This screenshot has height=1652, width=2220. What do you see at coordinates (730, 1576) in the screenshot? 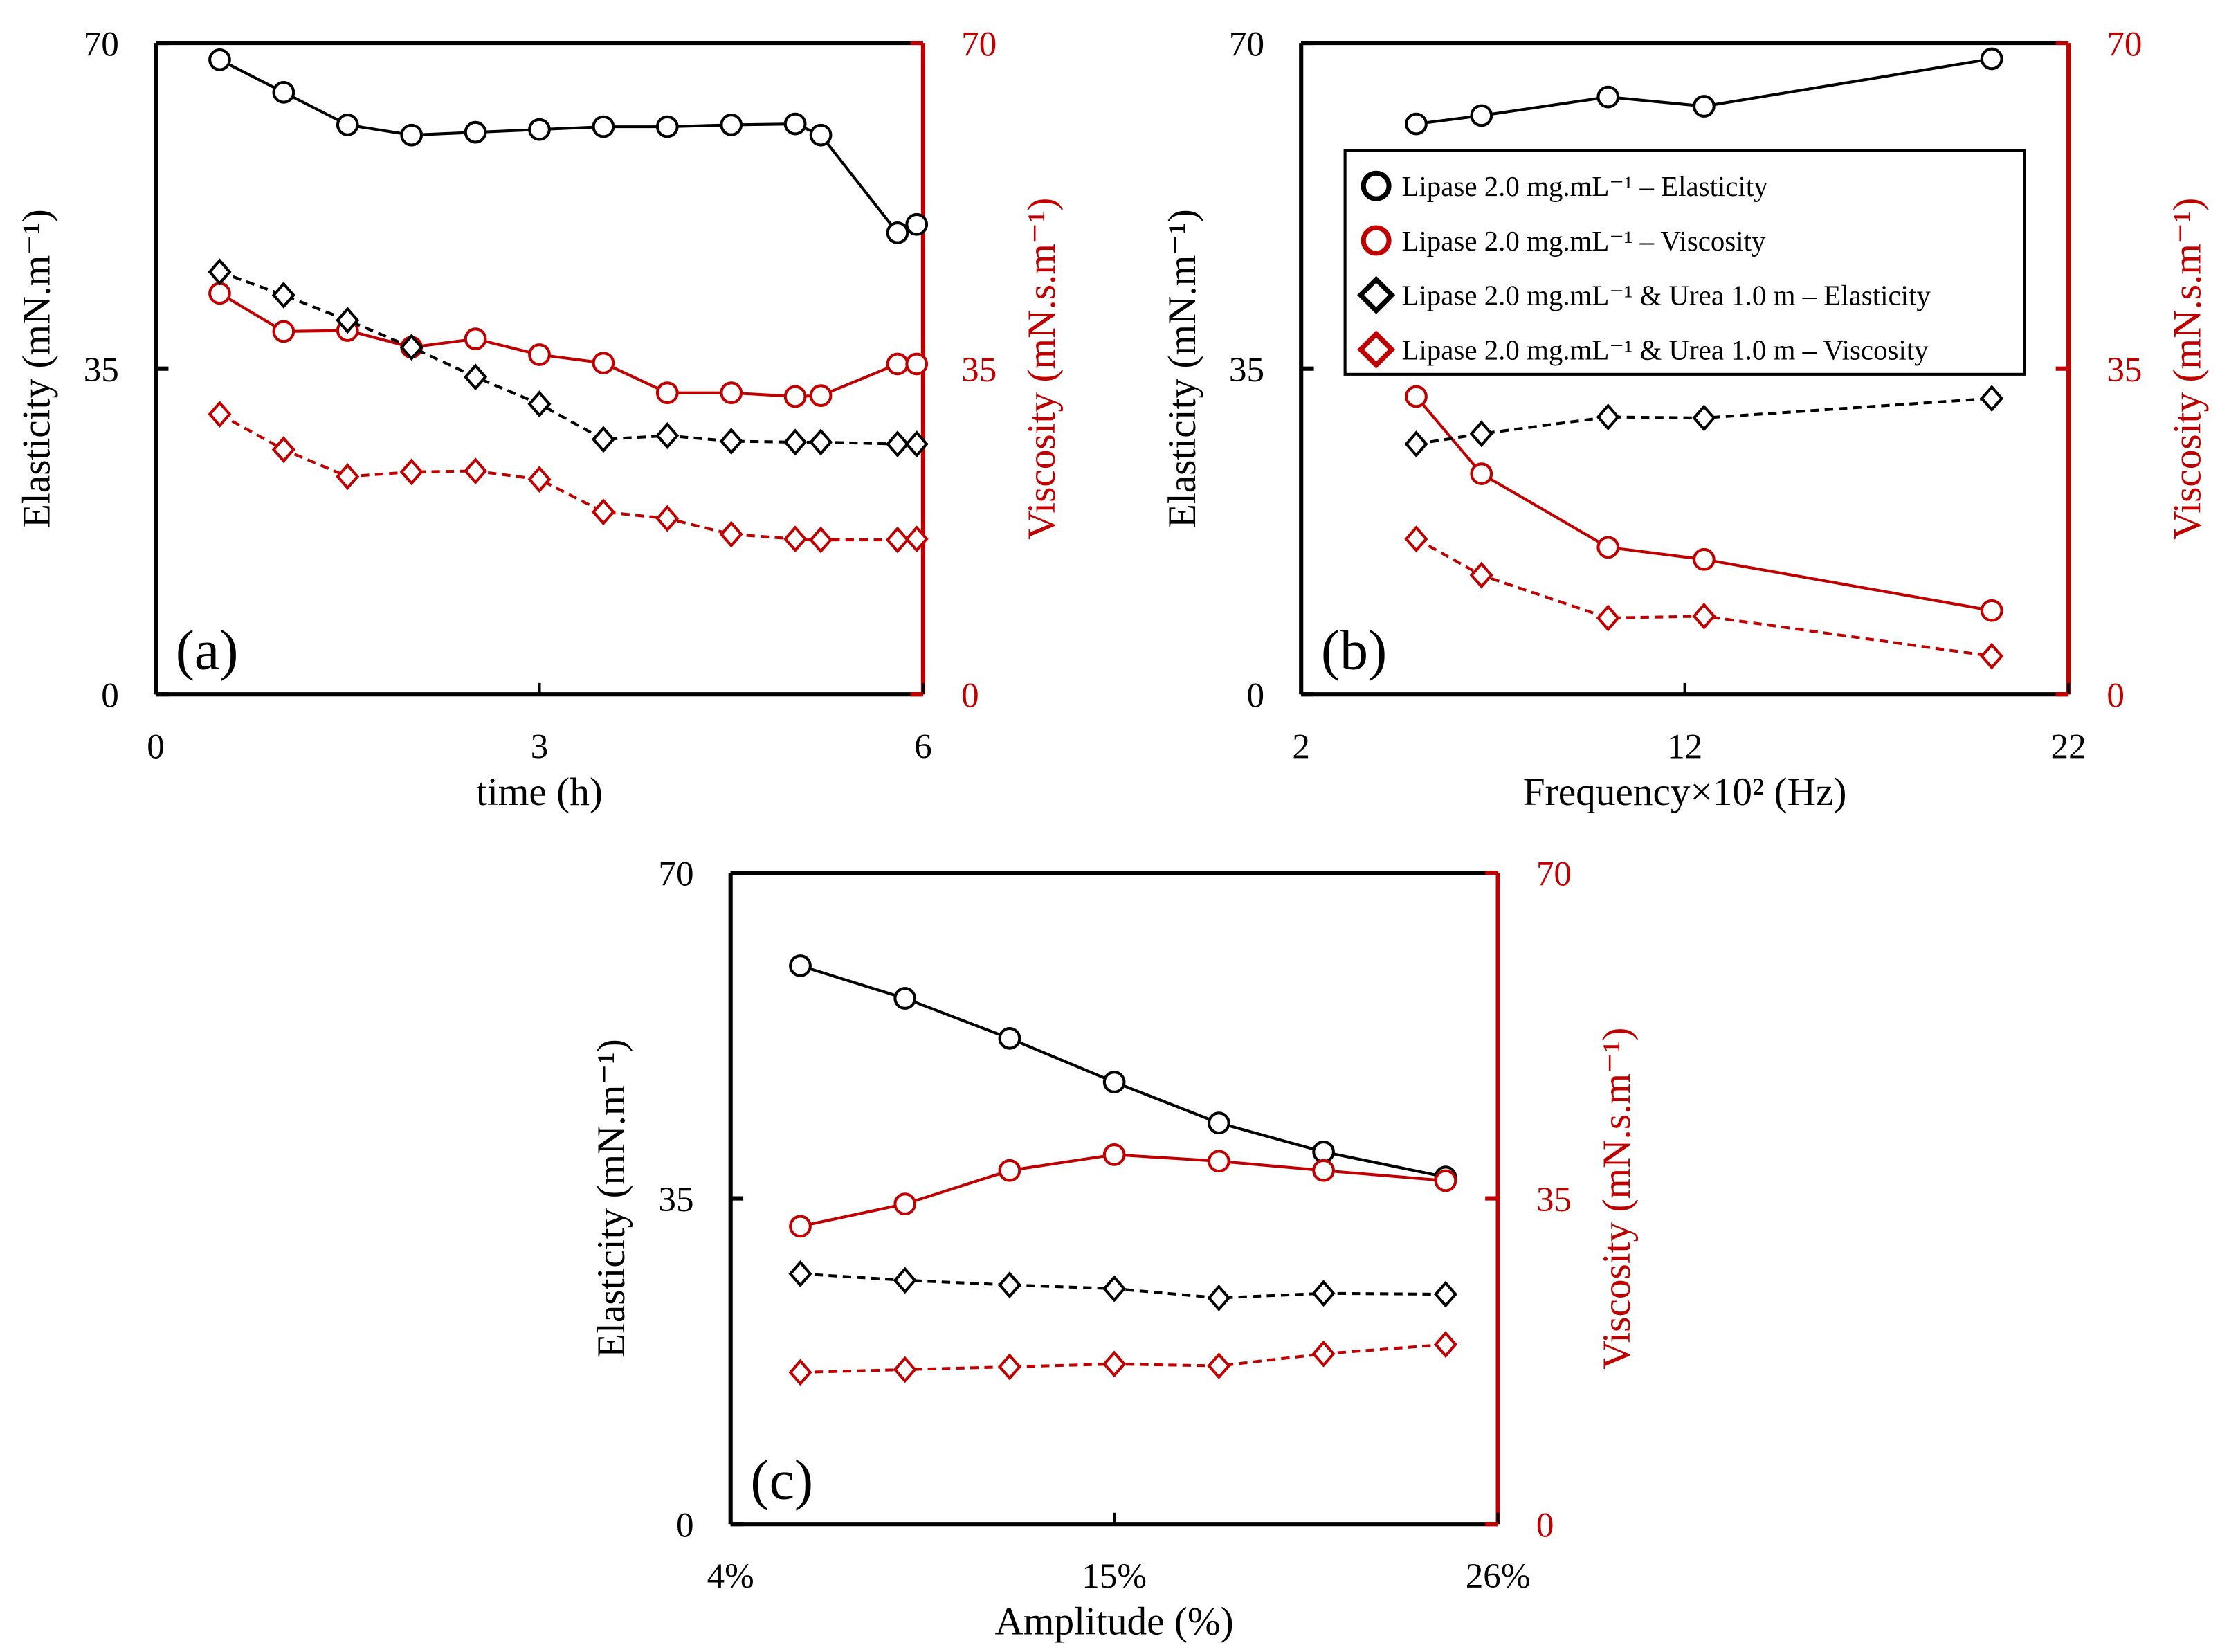
I see `x-tick-label: 4%` at bounding box center [730, 1576].